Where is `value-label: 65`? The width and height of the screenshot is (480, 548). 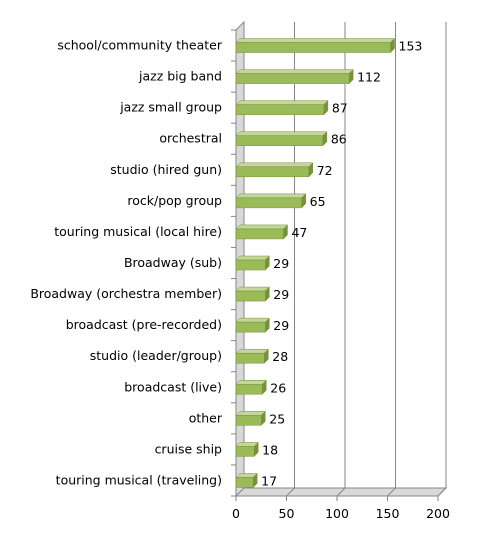
value-label: 65 is located at coordinates (318, 201).